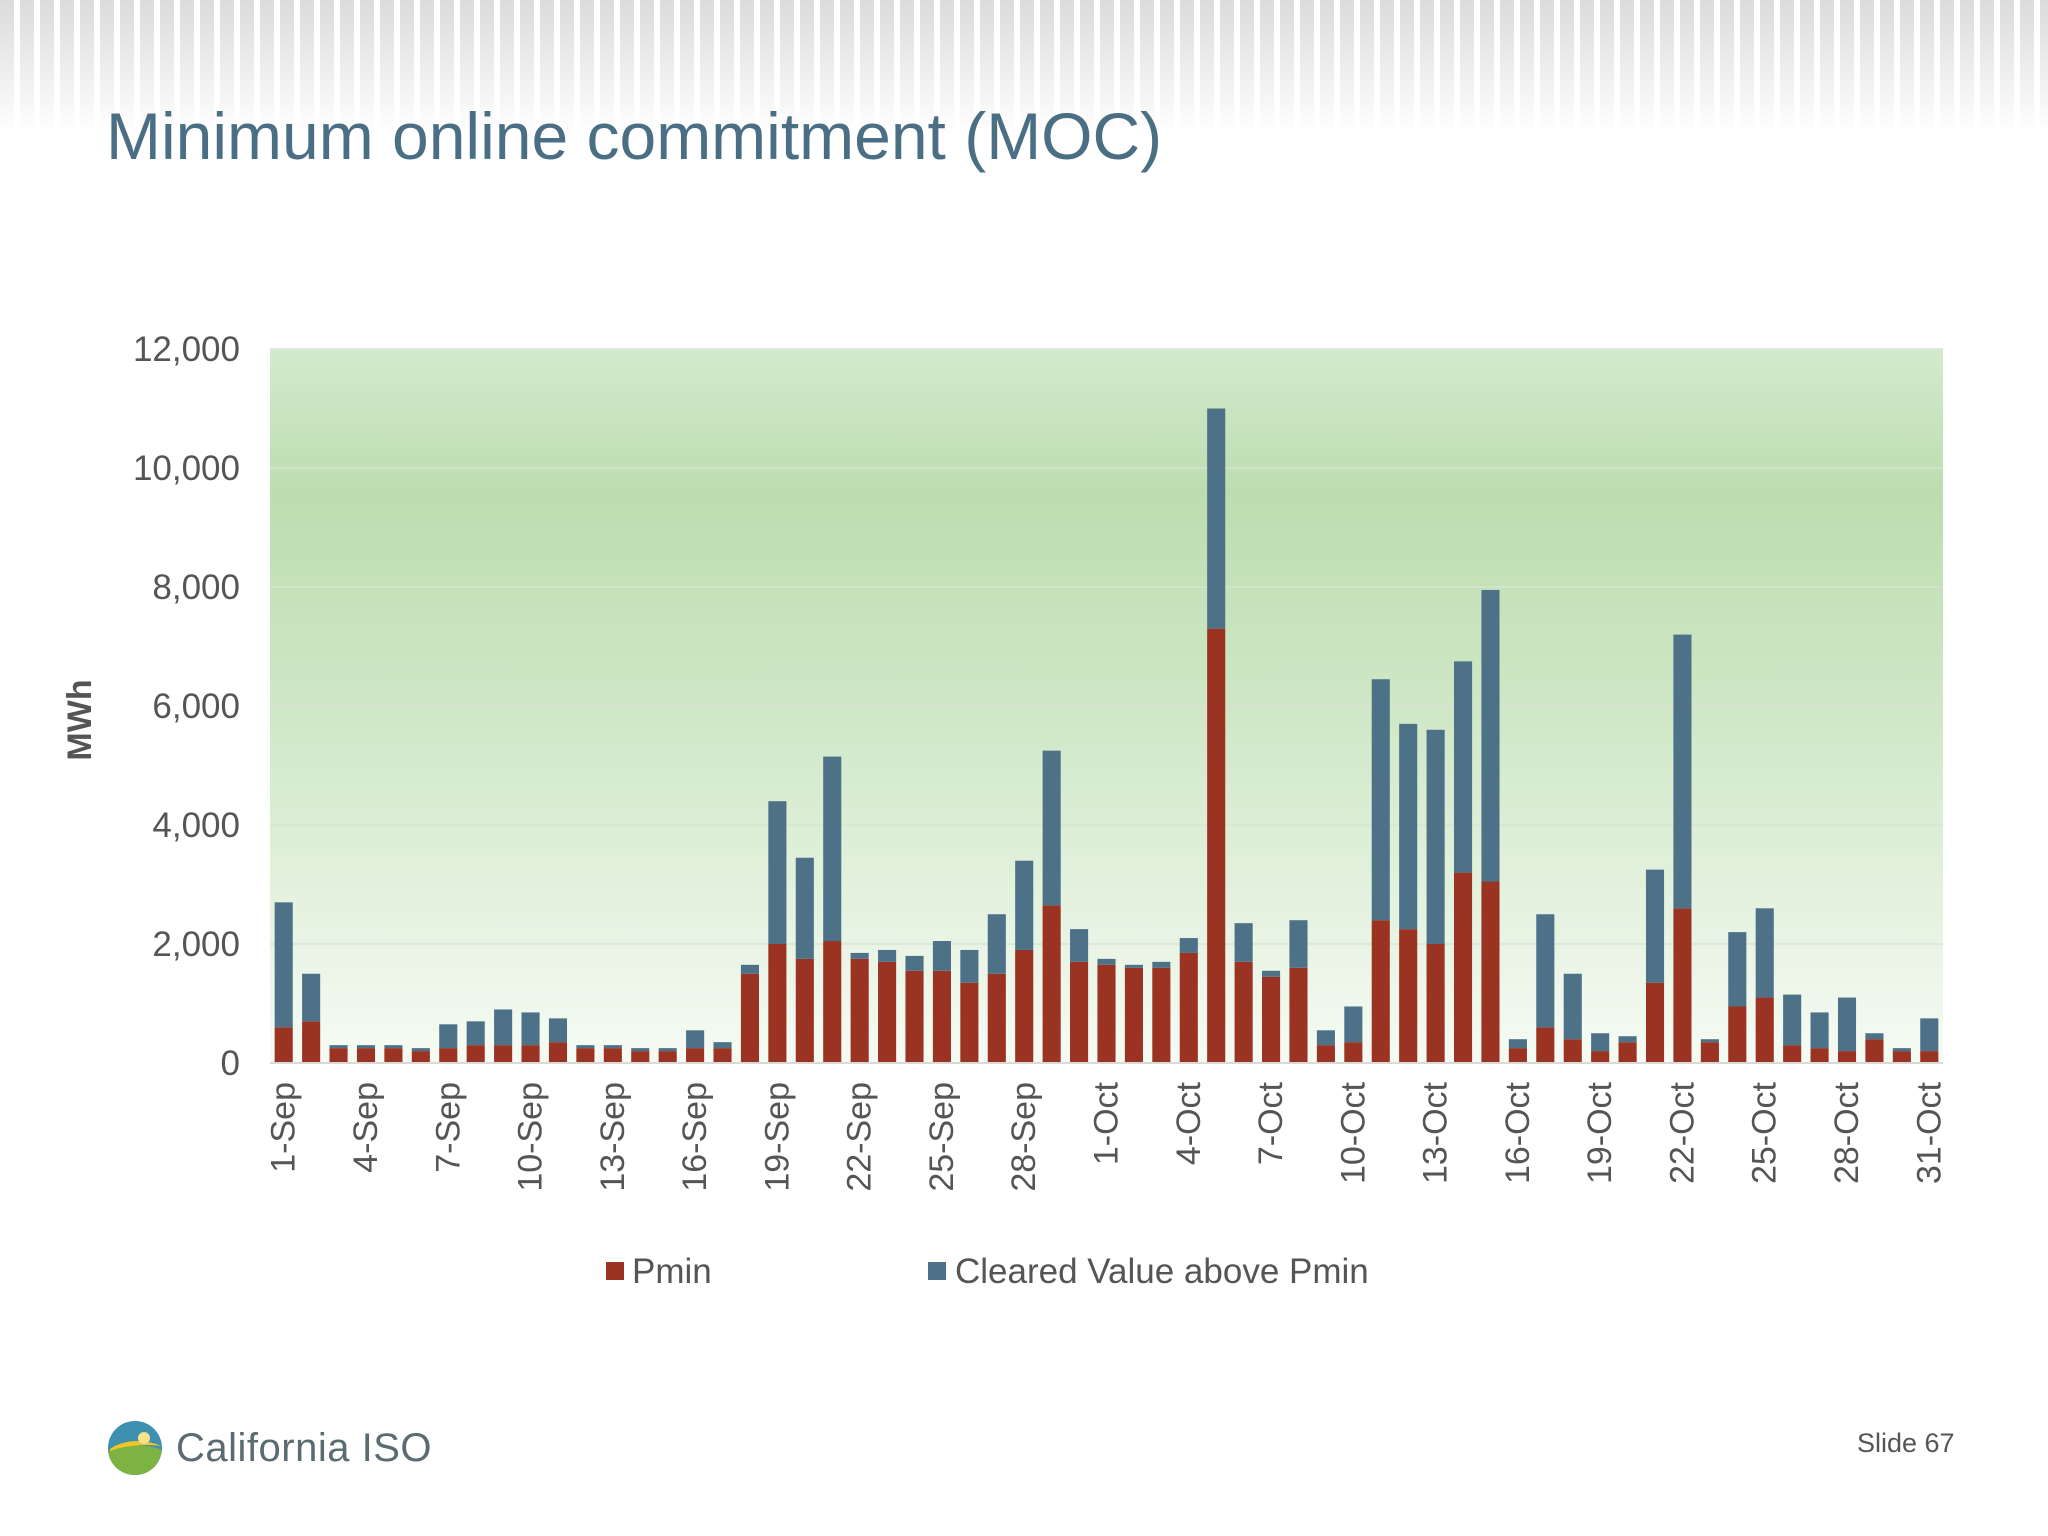  I want to click on x-tick-label: 19-Sep, so click(777, 1137).